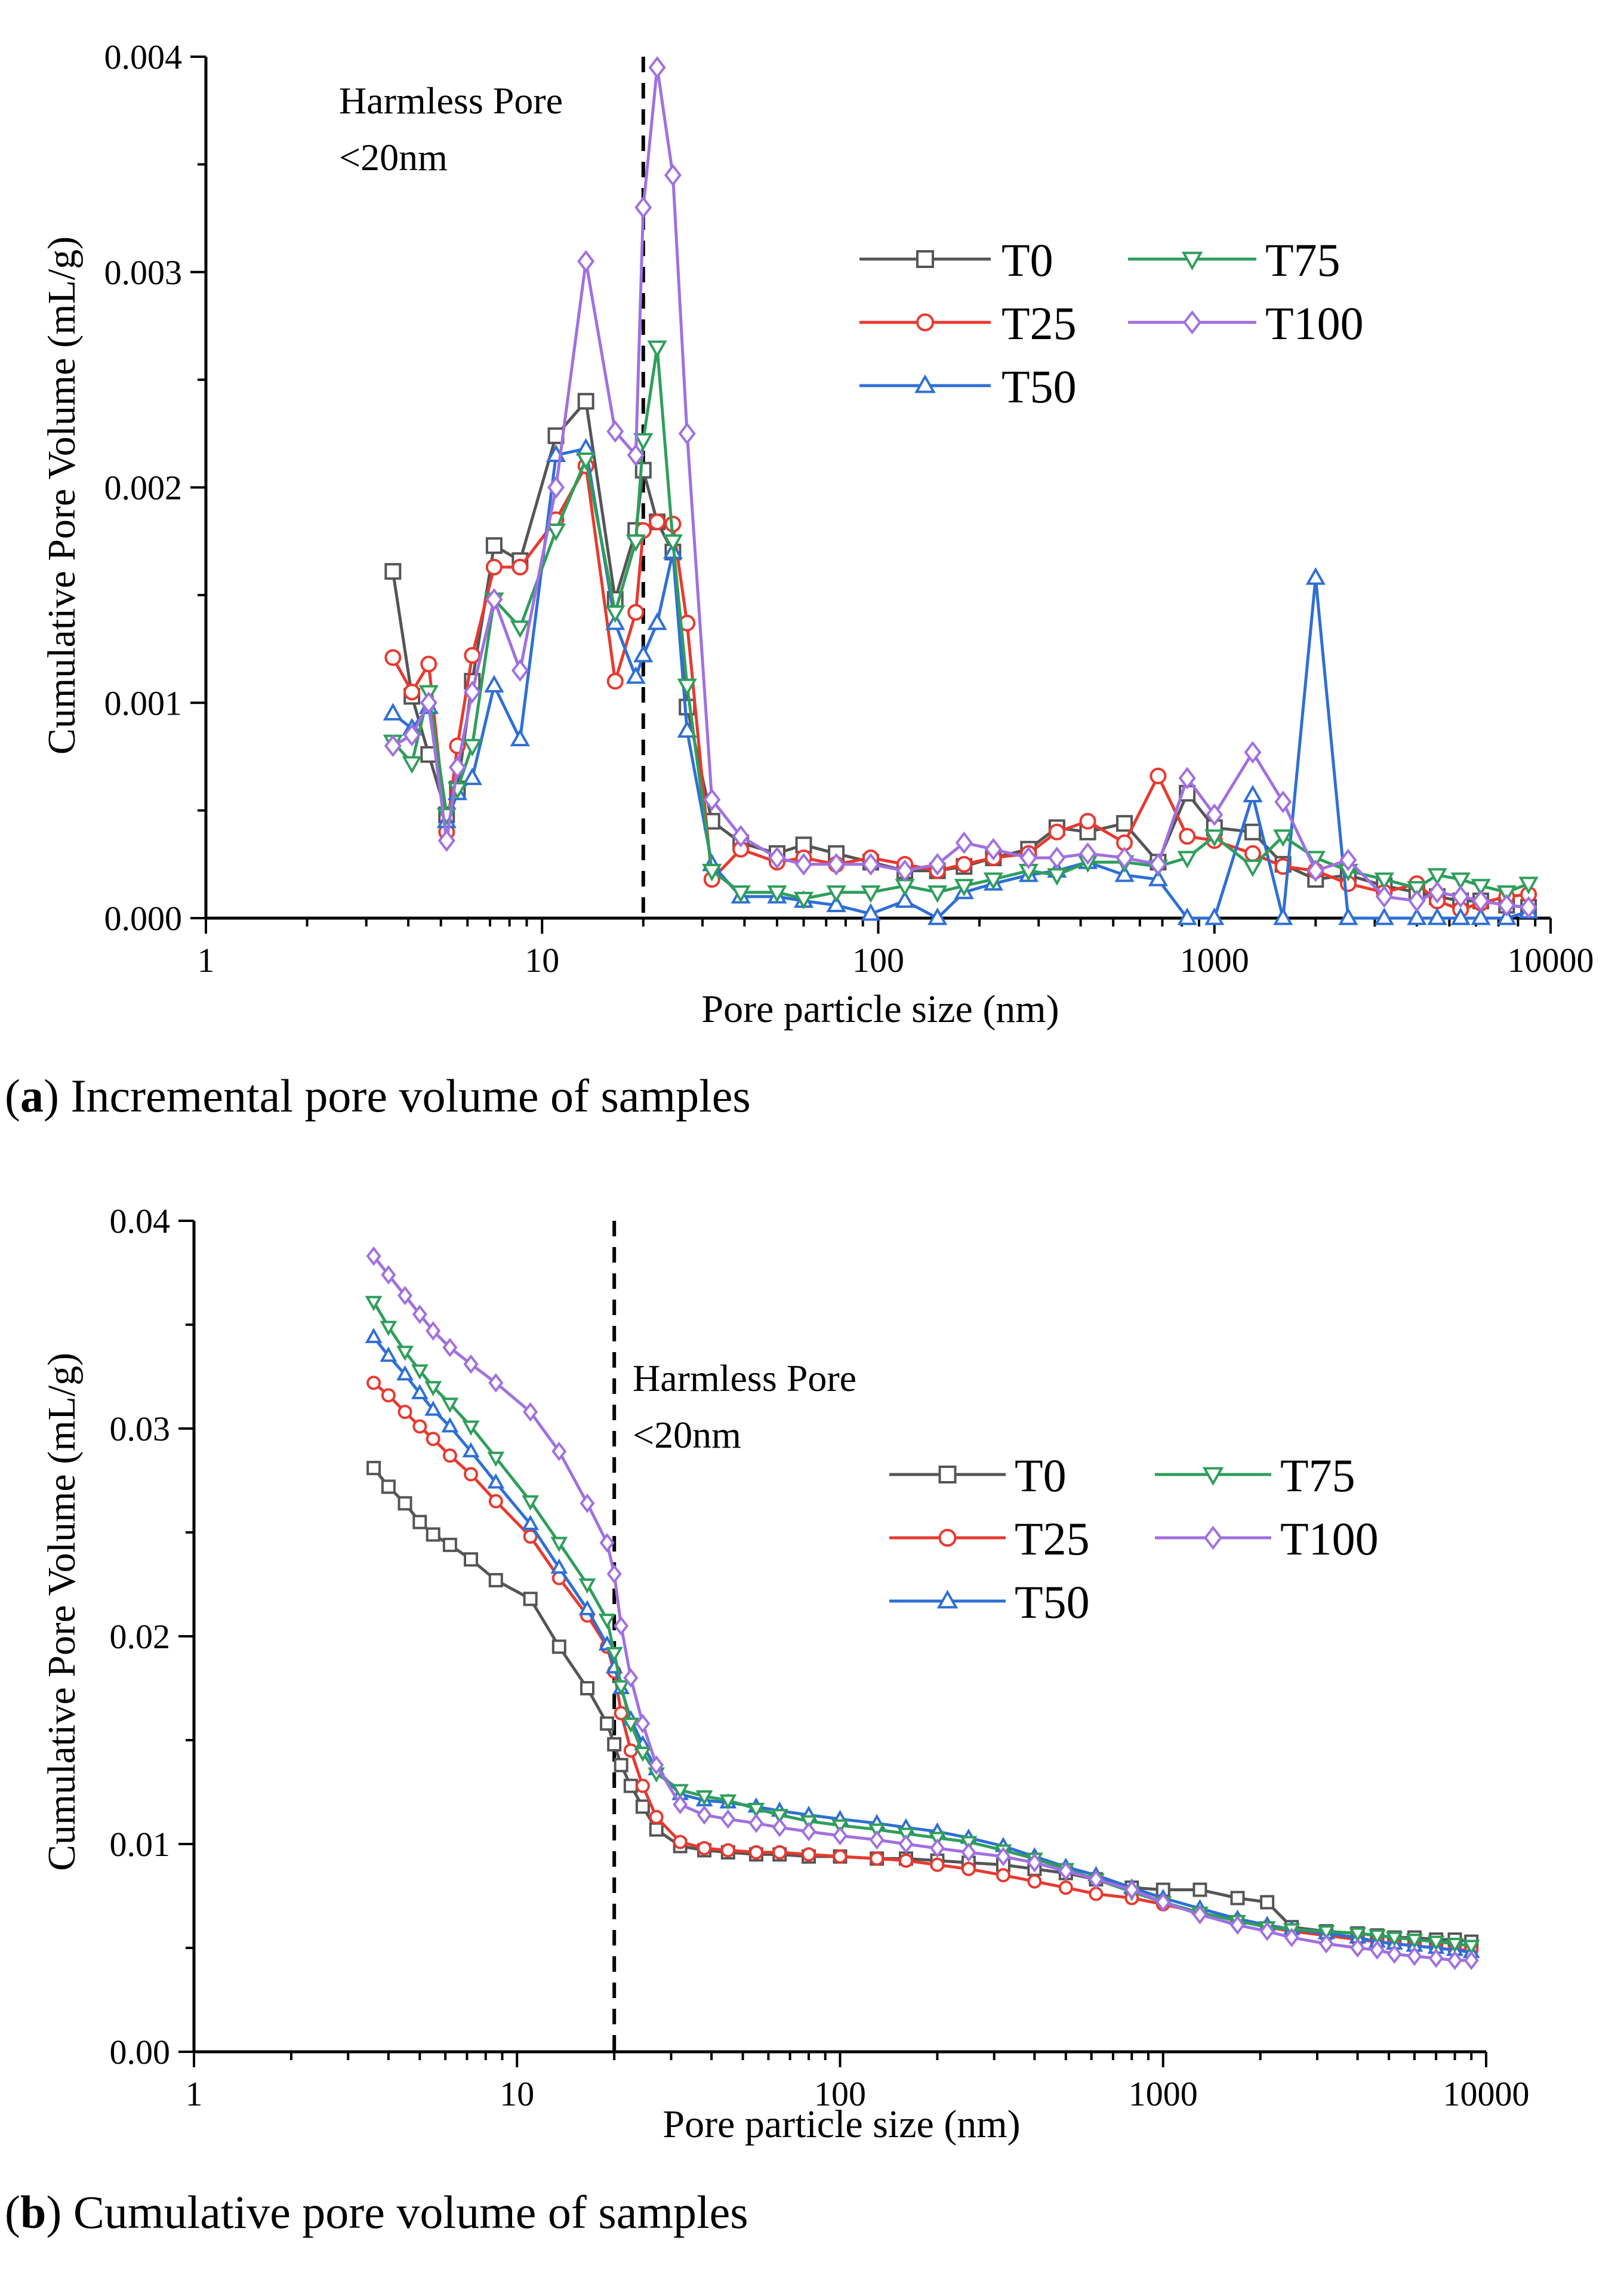 This screenshot has height=2284, width=1624. I want to click on legend-item-t25-a: T25, so click(968, 323).